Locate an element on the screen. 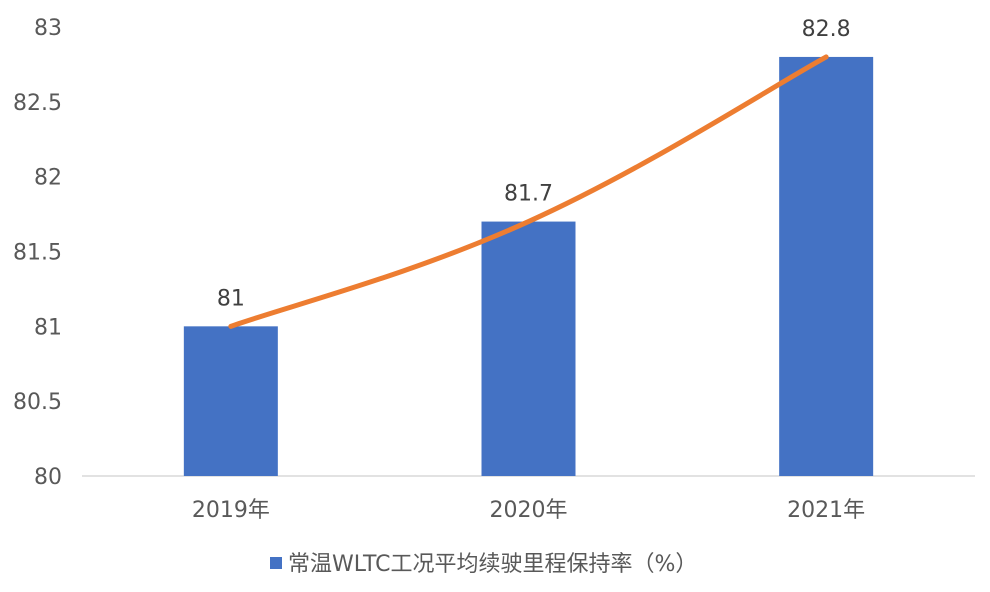 The width and height of the screenshot is (990, 592). legend-swatch is located at coordinates (276, 563).